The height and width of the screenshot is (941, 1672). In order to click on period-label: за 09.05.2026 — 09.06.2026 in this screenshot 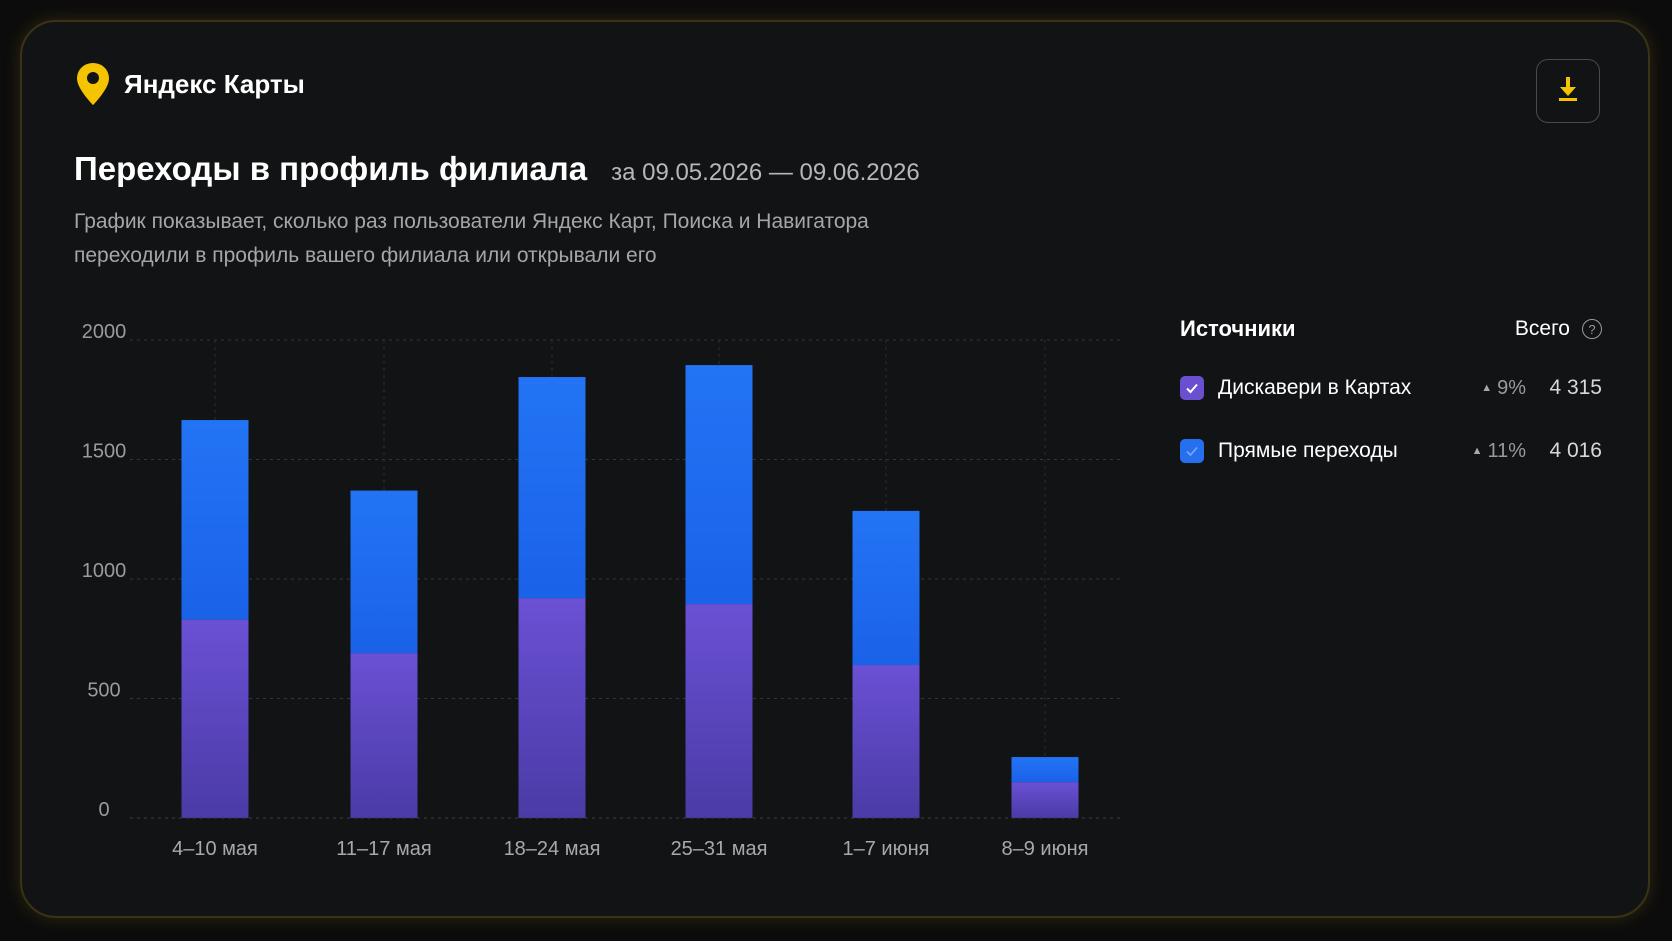, I will do `click(765, 172)`.